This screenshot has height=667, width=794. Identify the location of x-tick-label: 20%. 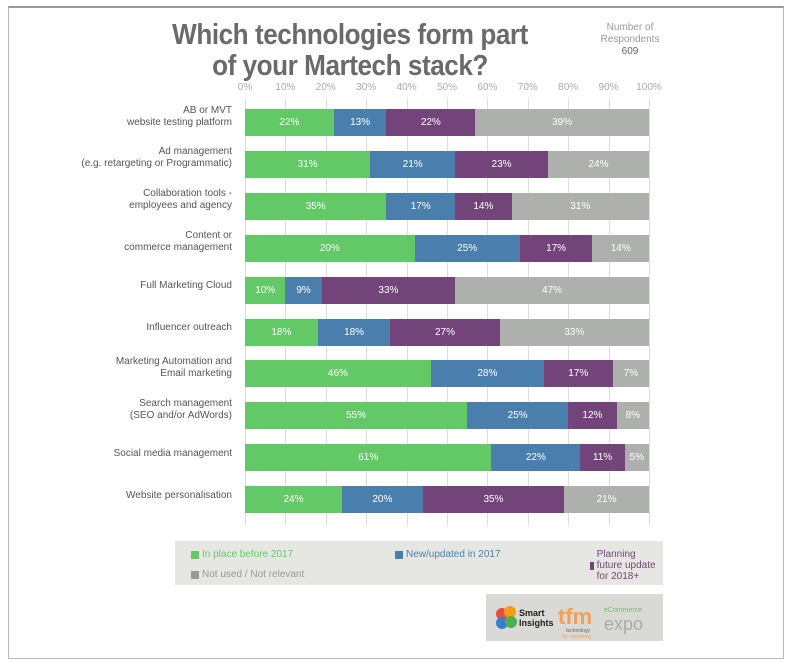
(325, 87).